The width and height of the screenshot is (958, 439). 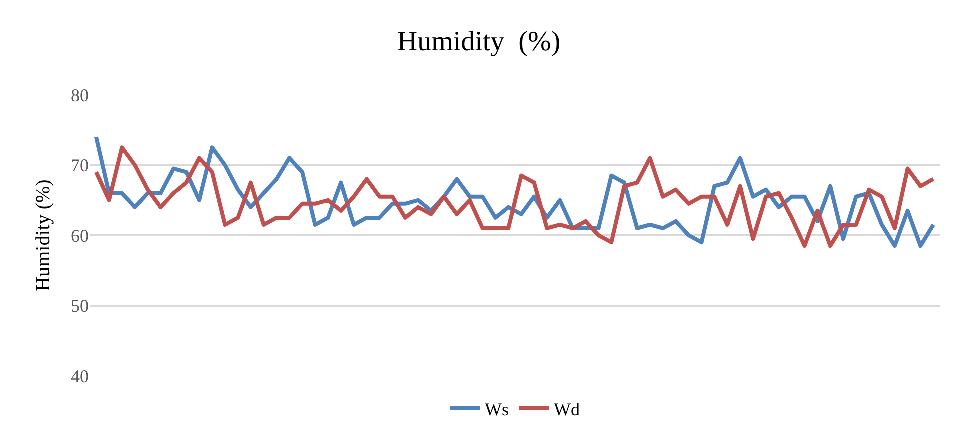 I want to click on legend-label: Ws, so click(x=497, y=409).